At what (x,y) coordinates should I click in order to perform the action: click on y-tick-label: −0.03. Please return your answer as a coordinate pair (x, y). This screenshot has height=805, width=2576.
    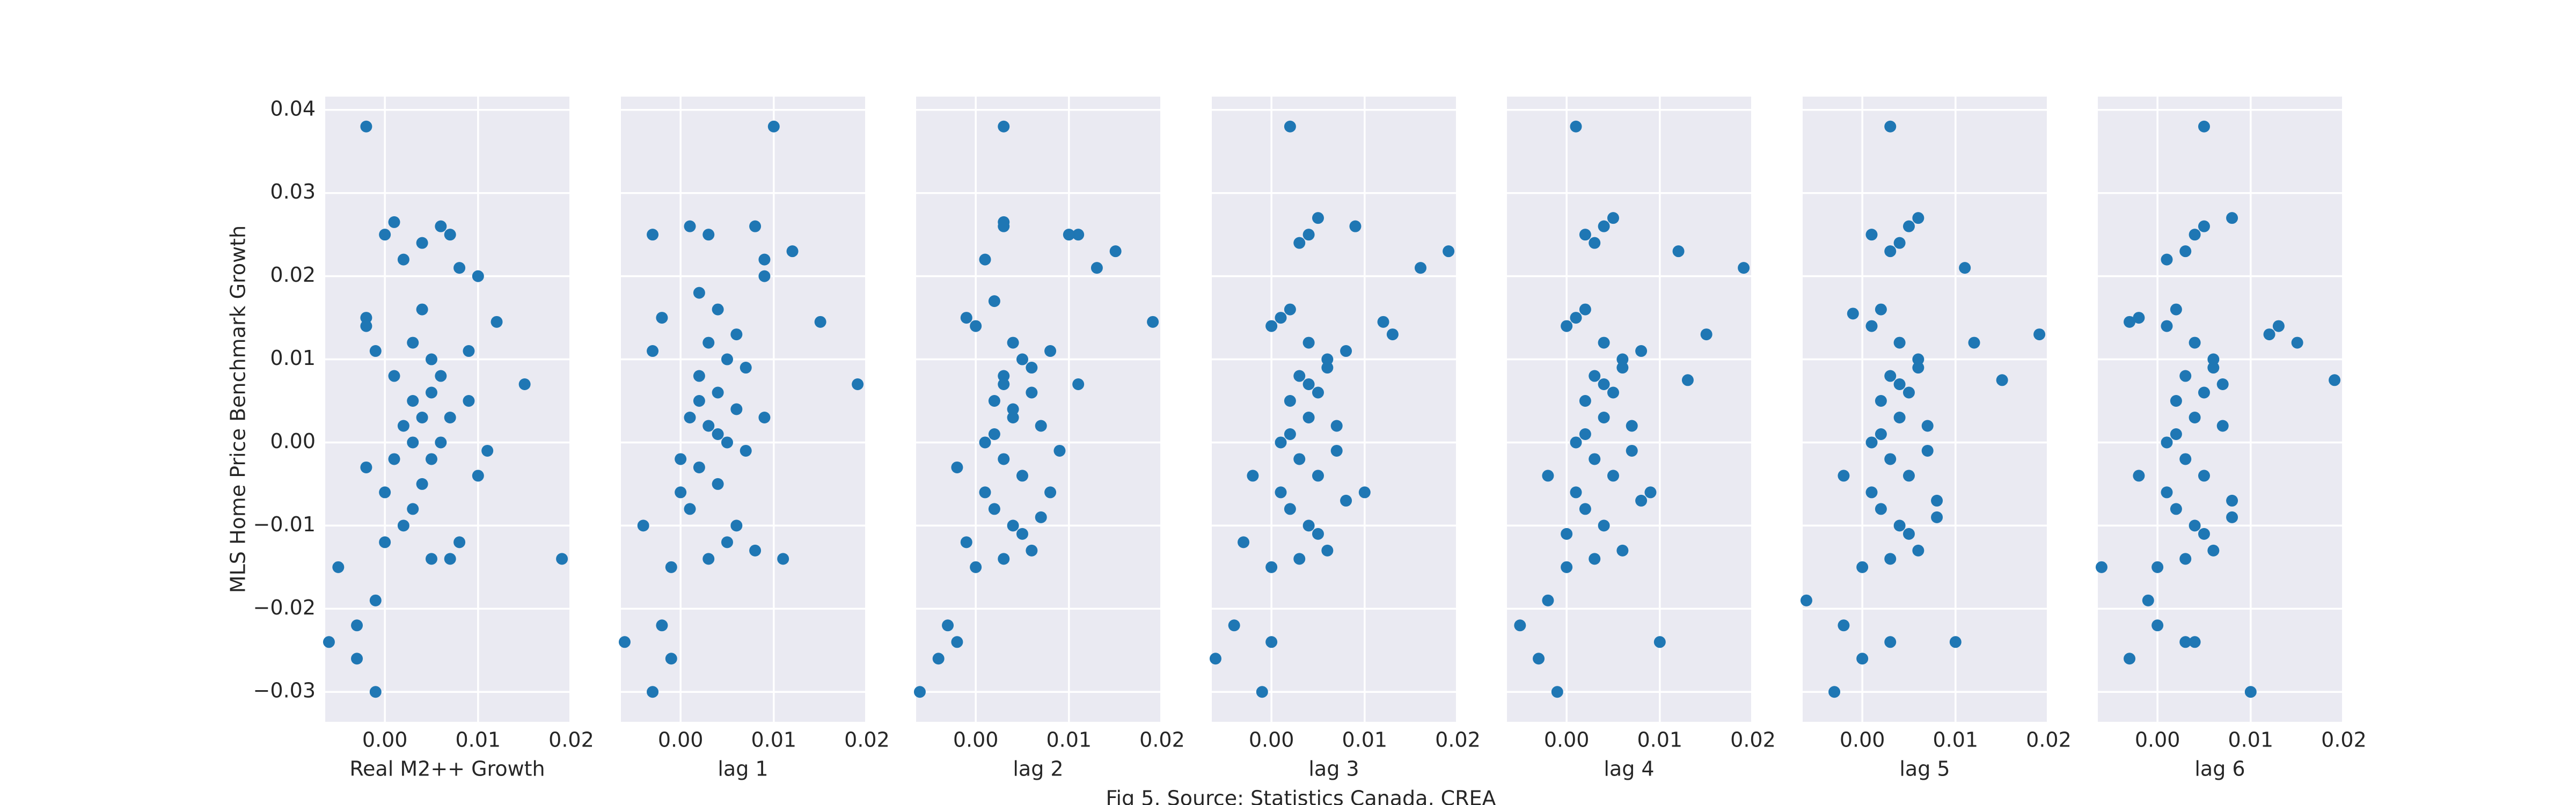
    Looking at the image, I should click on (284, 690).